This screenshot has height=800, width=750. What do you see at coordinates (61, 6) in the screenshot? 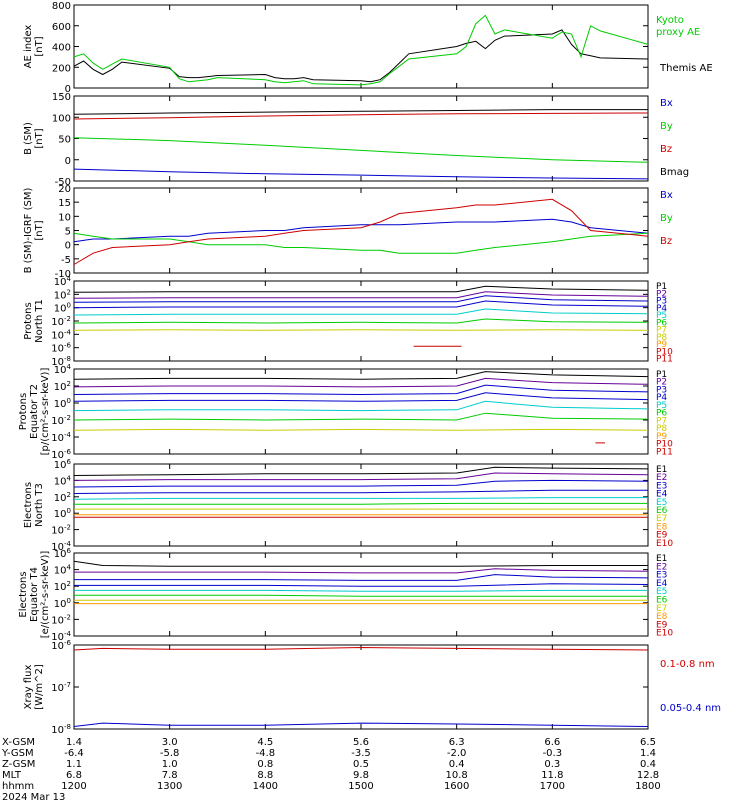
I see `y-tick-label: 800` at bounding box center [61, 6].